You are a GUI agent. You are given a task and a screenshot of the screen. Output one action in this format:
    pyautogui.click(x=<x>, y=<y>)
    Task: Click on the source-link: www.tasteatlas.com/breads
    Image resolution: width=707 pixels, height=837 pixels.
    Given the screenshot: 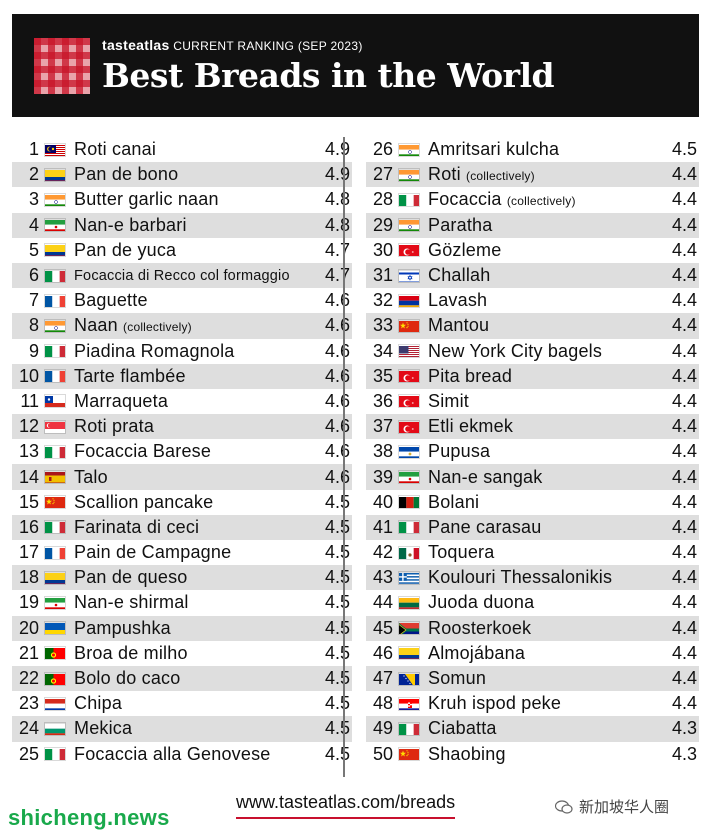 What is the action you would take?
    pyautogui.click(x=346, y=805)
    